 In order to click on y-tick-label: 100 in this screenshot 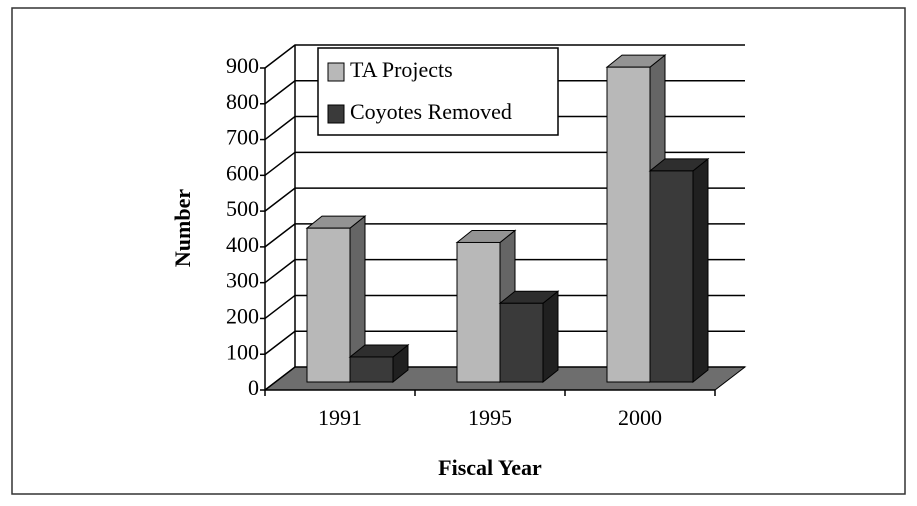, I will do `click(242, 351)`.